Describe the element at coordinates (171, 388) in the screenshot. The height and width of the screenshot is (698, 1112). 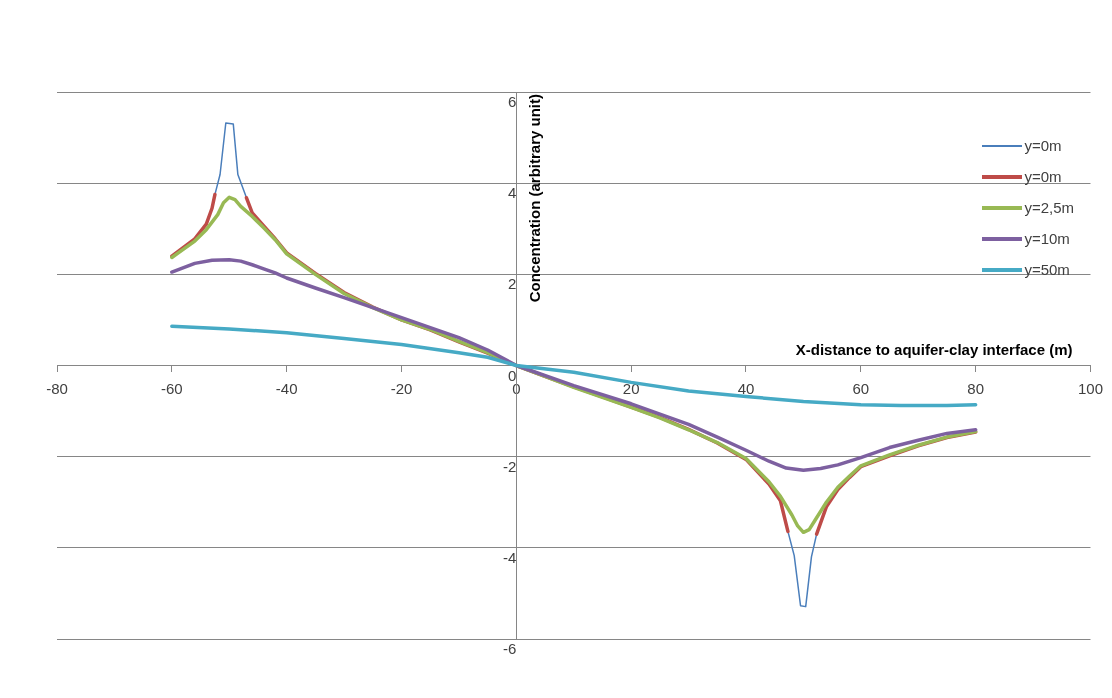
I see `x-tick-label: -60` at that location.